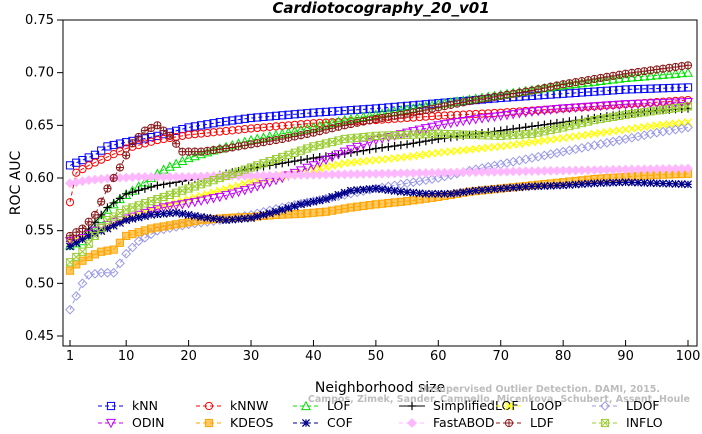 The height and width of the screenshot is (434, 702). Describe the element at coordinates (626, 405) in the screenshot. I see `legend-item: LDOF` at that location.